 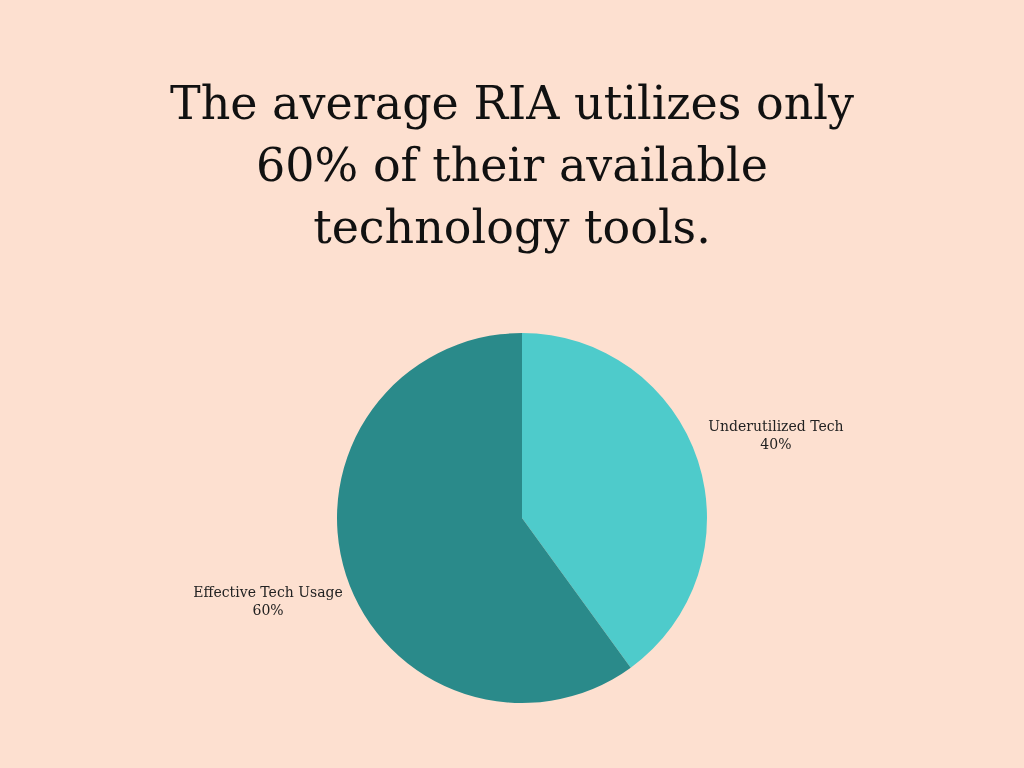 What do you see at coordinates (776, 426) in the screenshot?
I see `slice-label: Underutilized Tech` at bounding box center [776, 426].